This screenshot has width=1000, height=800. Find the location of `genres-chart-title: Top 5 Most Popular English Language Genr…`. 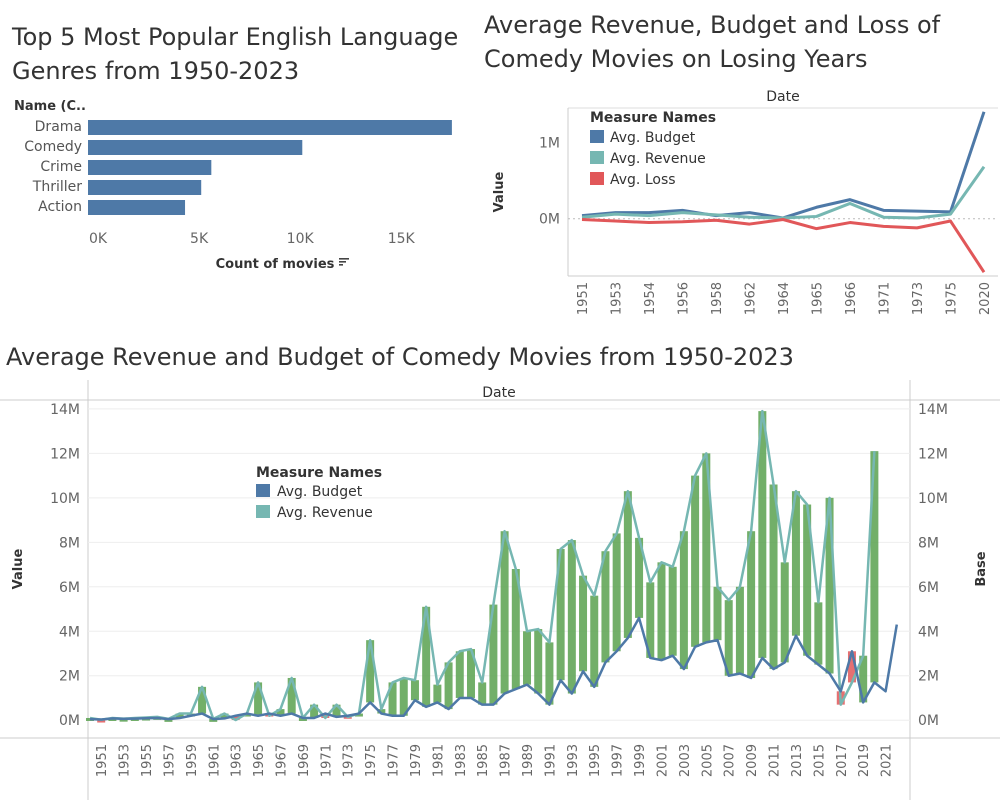

genres-chart-title: Top 5 Most Popular English Language Genr… is located at coordinates (235, 54).